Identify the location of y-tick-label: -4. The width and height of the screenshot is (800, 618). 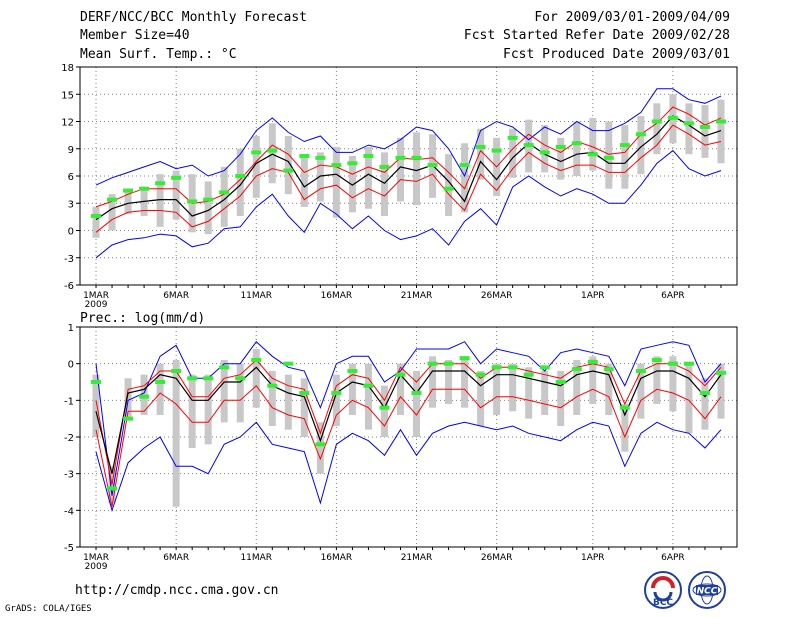
(69, 511).